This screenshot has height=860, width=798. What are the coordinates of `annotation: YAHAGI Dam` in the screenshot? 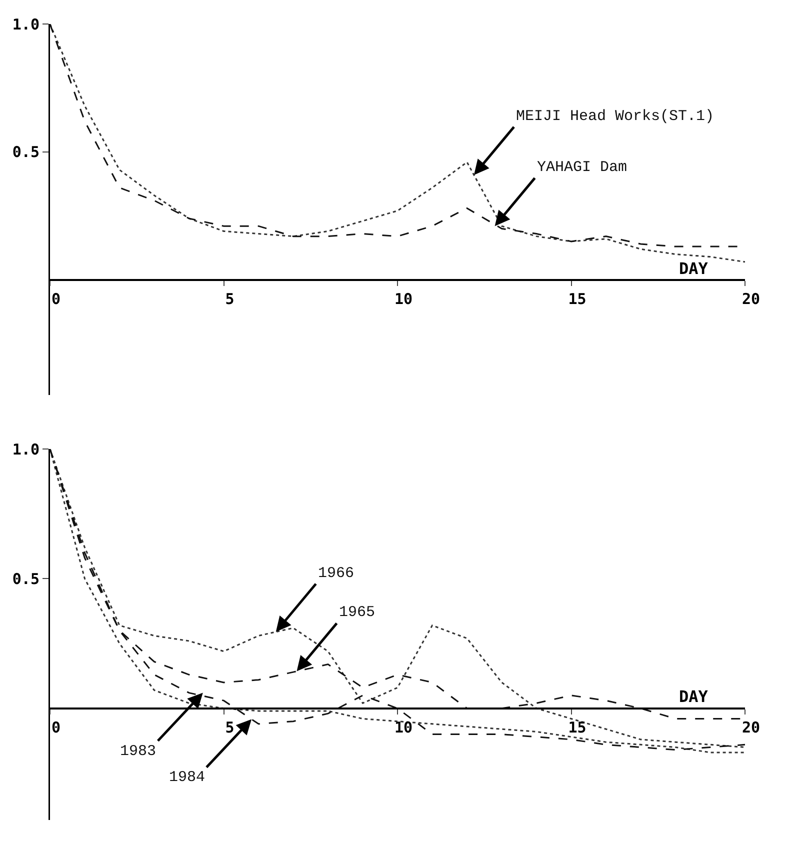 It's located at (582, 167).